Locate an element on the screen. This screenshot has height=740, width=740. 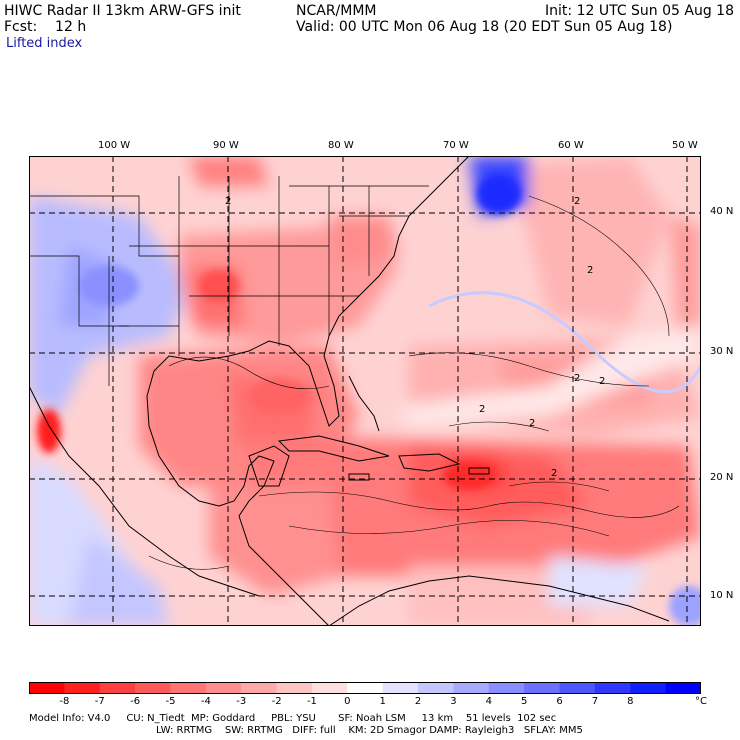
colorbar-tick-label: 2 is located at coordinates (418, 701).